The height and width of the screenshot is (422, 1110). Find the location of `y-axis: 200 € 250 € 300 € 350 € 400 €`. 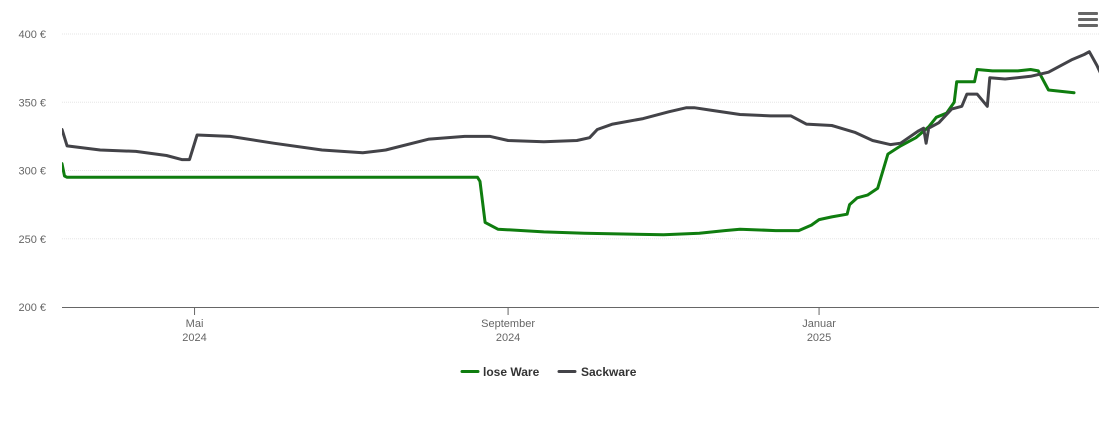

y-axis: 200 € 250 € 300 € 350 € 400 € is located at coordinates (32, 171).